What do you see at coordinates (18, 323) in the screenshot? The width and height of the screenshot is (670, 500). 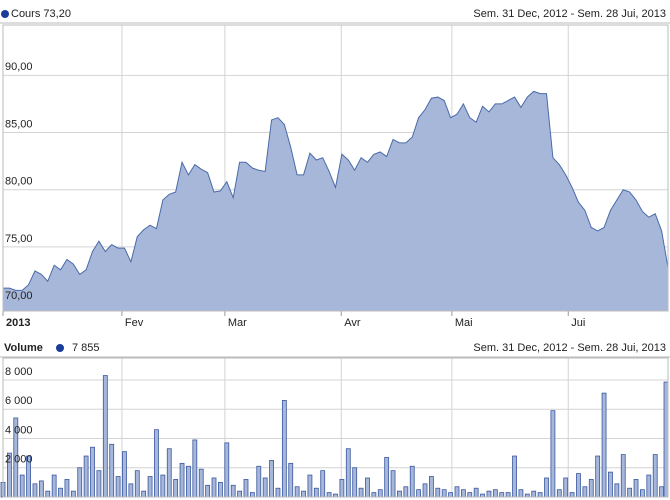 I see `x-tick-label: 2013` at bounding box center [18, 323].